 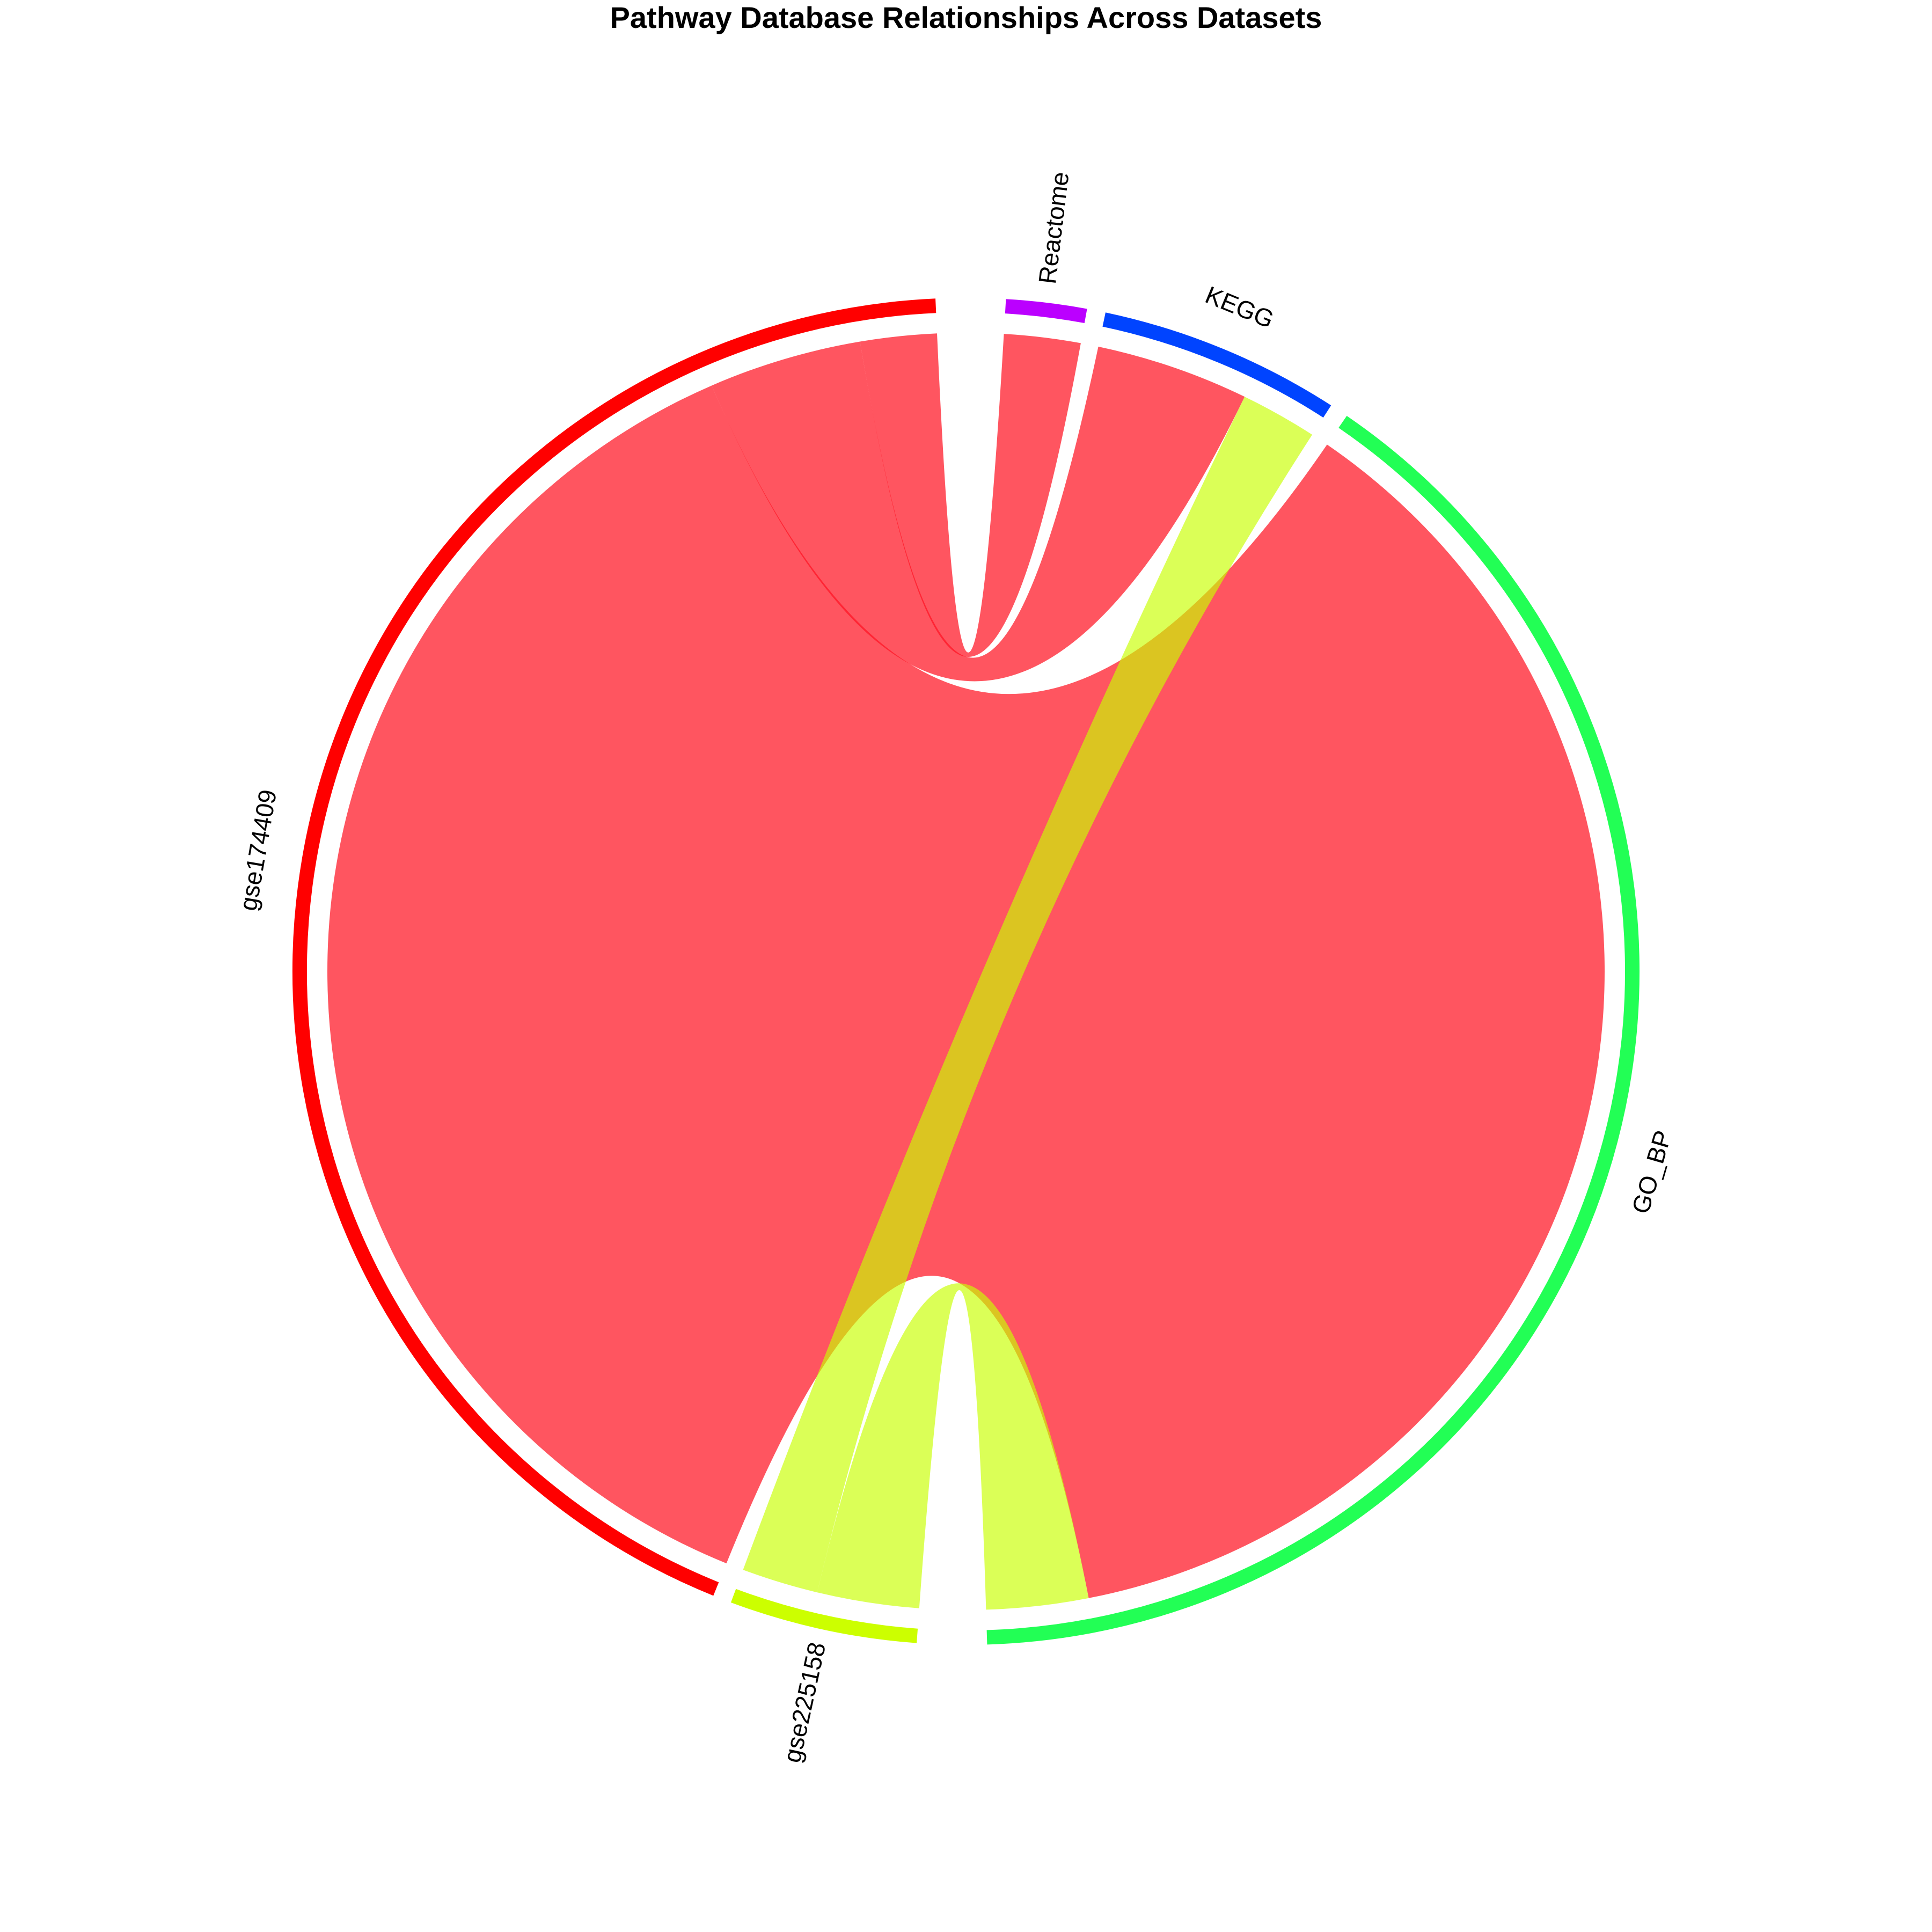 What do you see at coordinates (953, 1446) in the screenshot?
I see `chord-link-gse225158-go-bp` at bounding box center [953, 1446].